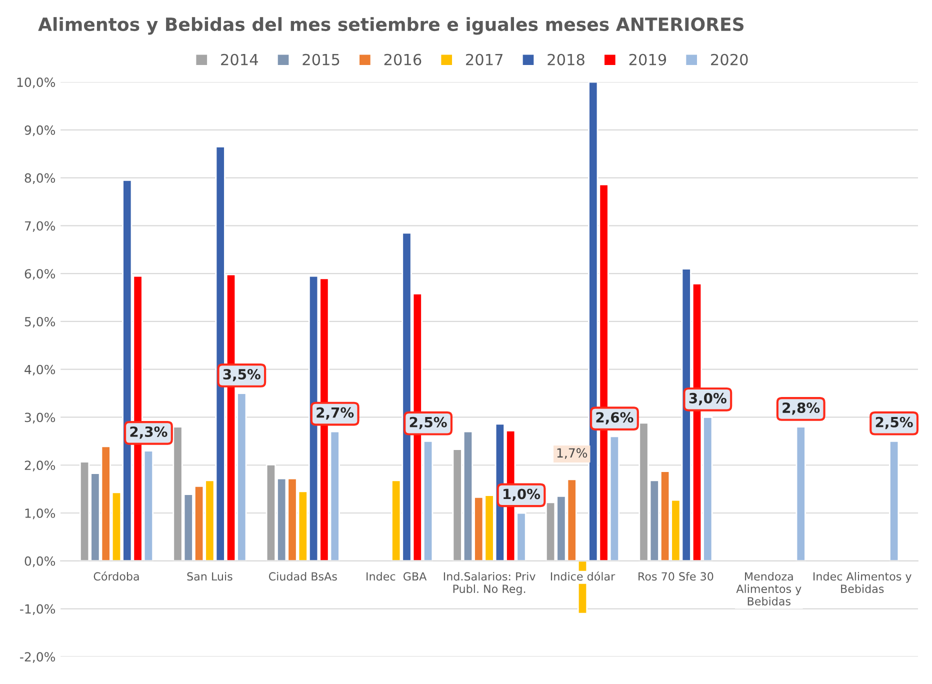 The width and height of the screenshot is (932, 684). What do you see at coordinates (38, 657) in the screenshot?
I see `y-tick-label: -2,0%` at bounding box center [38, 657].